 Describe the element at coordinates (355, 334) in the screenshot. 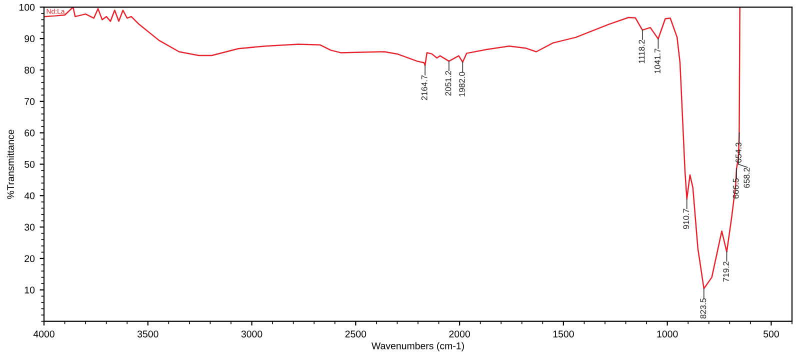

I see `x-tick-label: 2500` at that location.